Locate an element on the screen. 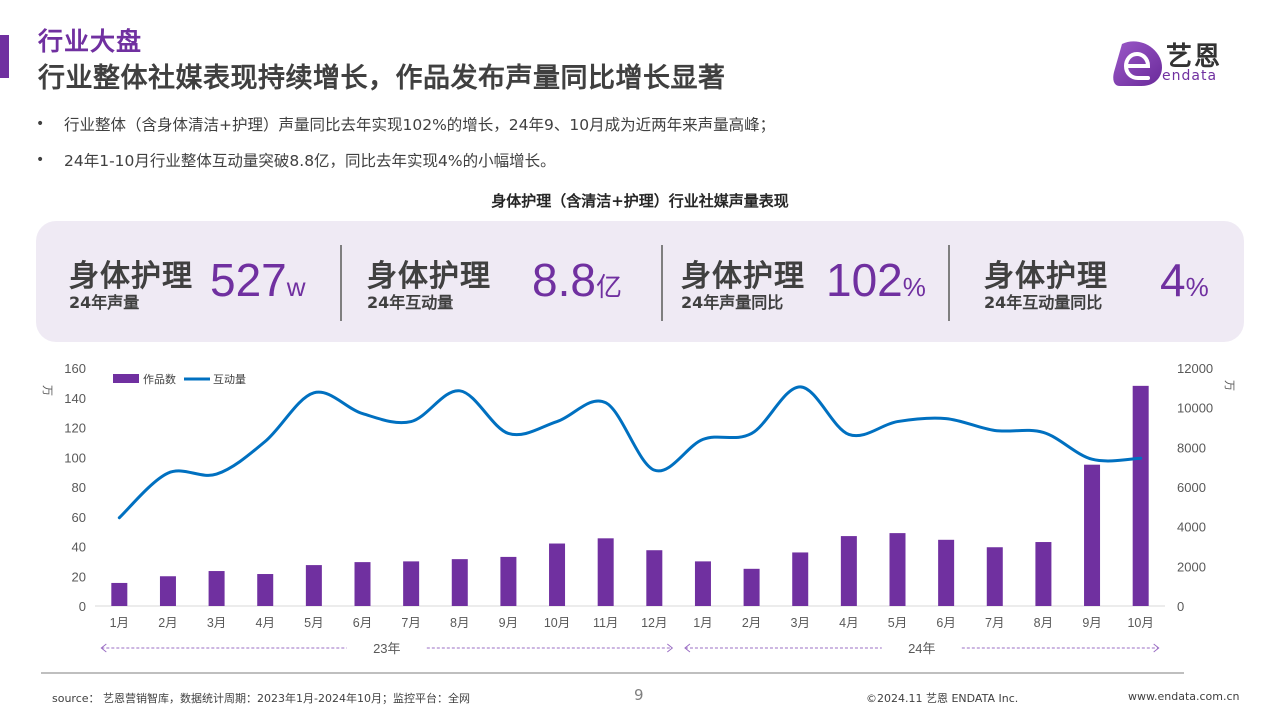 This screenshot has height=720, width=1280. footer-copyright: ©2024.11 艺恩 ENDATA Inc. is located at coordinates (942, 698).